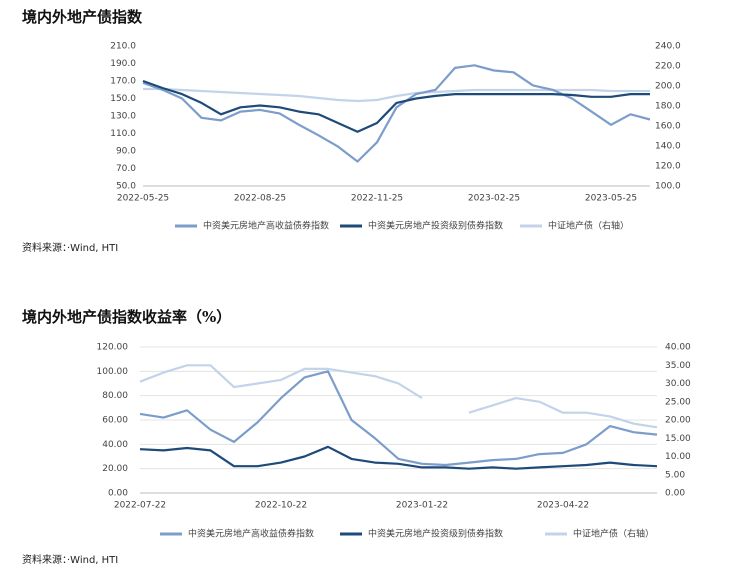 The image size is (752, 580). Describe the element at coordinates (115, 469) in the screenshot. I see `y-tick-label: 20.00` at that location.